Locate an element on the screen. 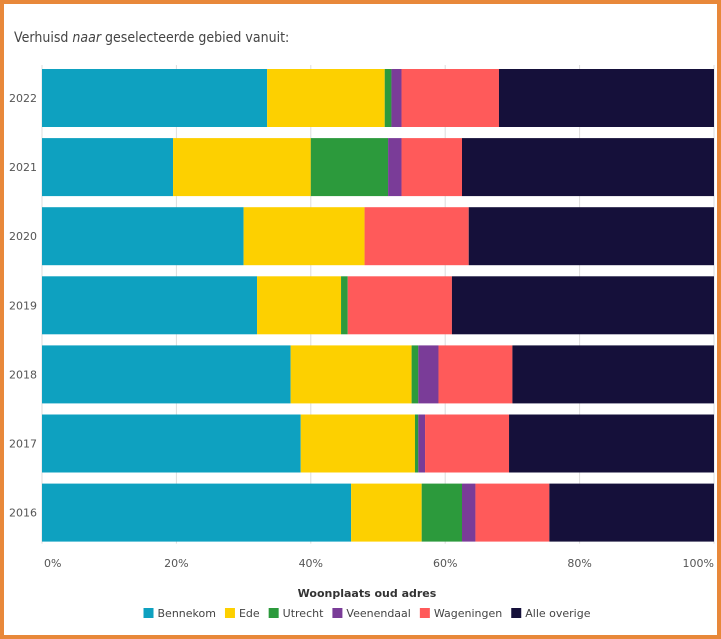 This screenshot has width=721, height=639. y-tick-label: 2020 is located at coordinates (23, 236).